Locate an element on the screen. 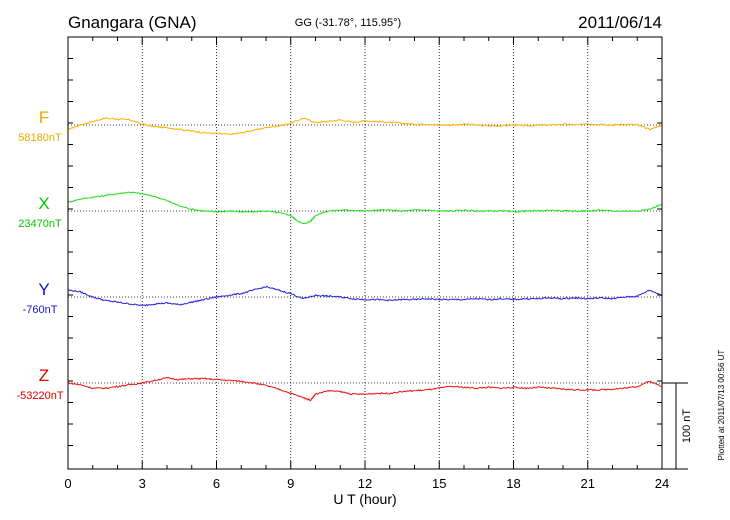  x-tick-label: 3 is located at coordinates (142, 483).